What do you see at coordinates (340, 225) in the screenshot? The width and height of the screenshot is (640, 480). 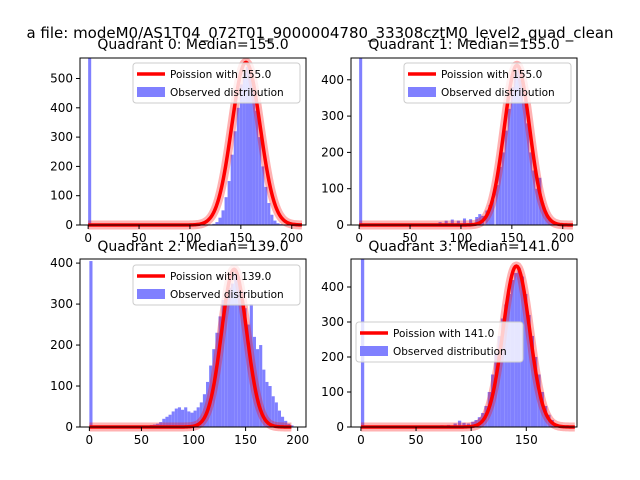 I see `y-tick-label: 0` at bounding box center [340, 225].